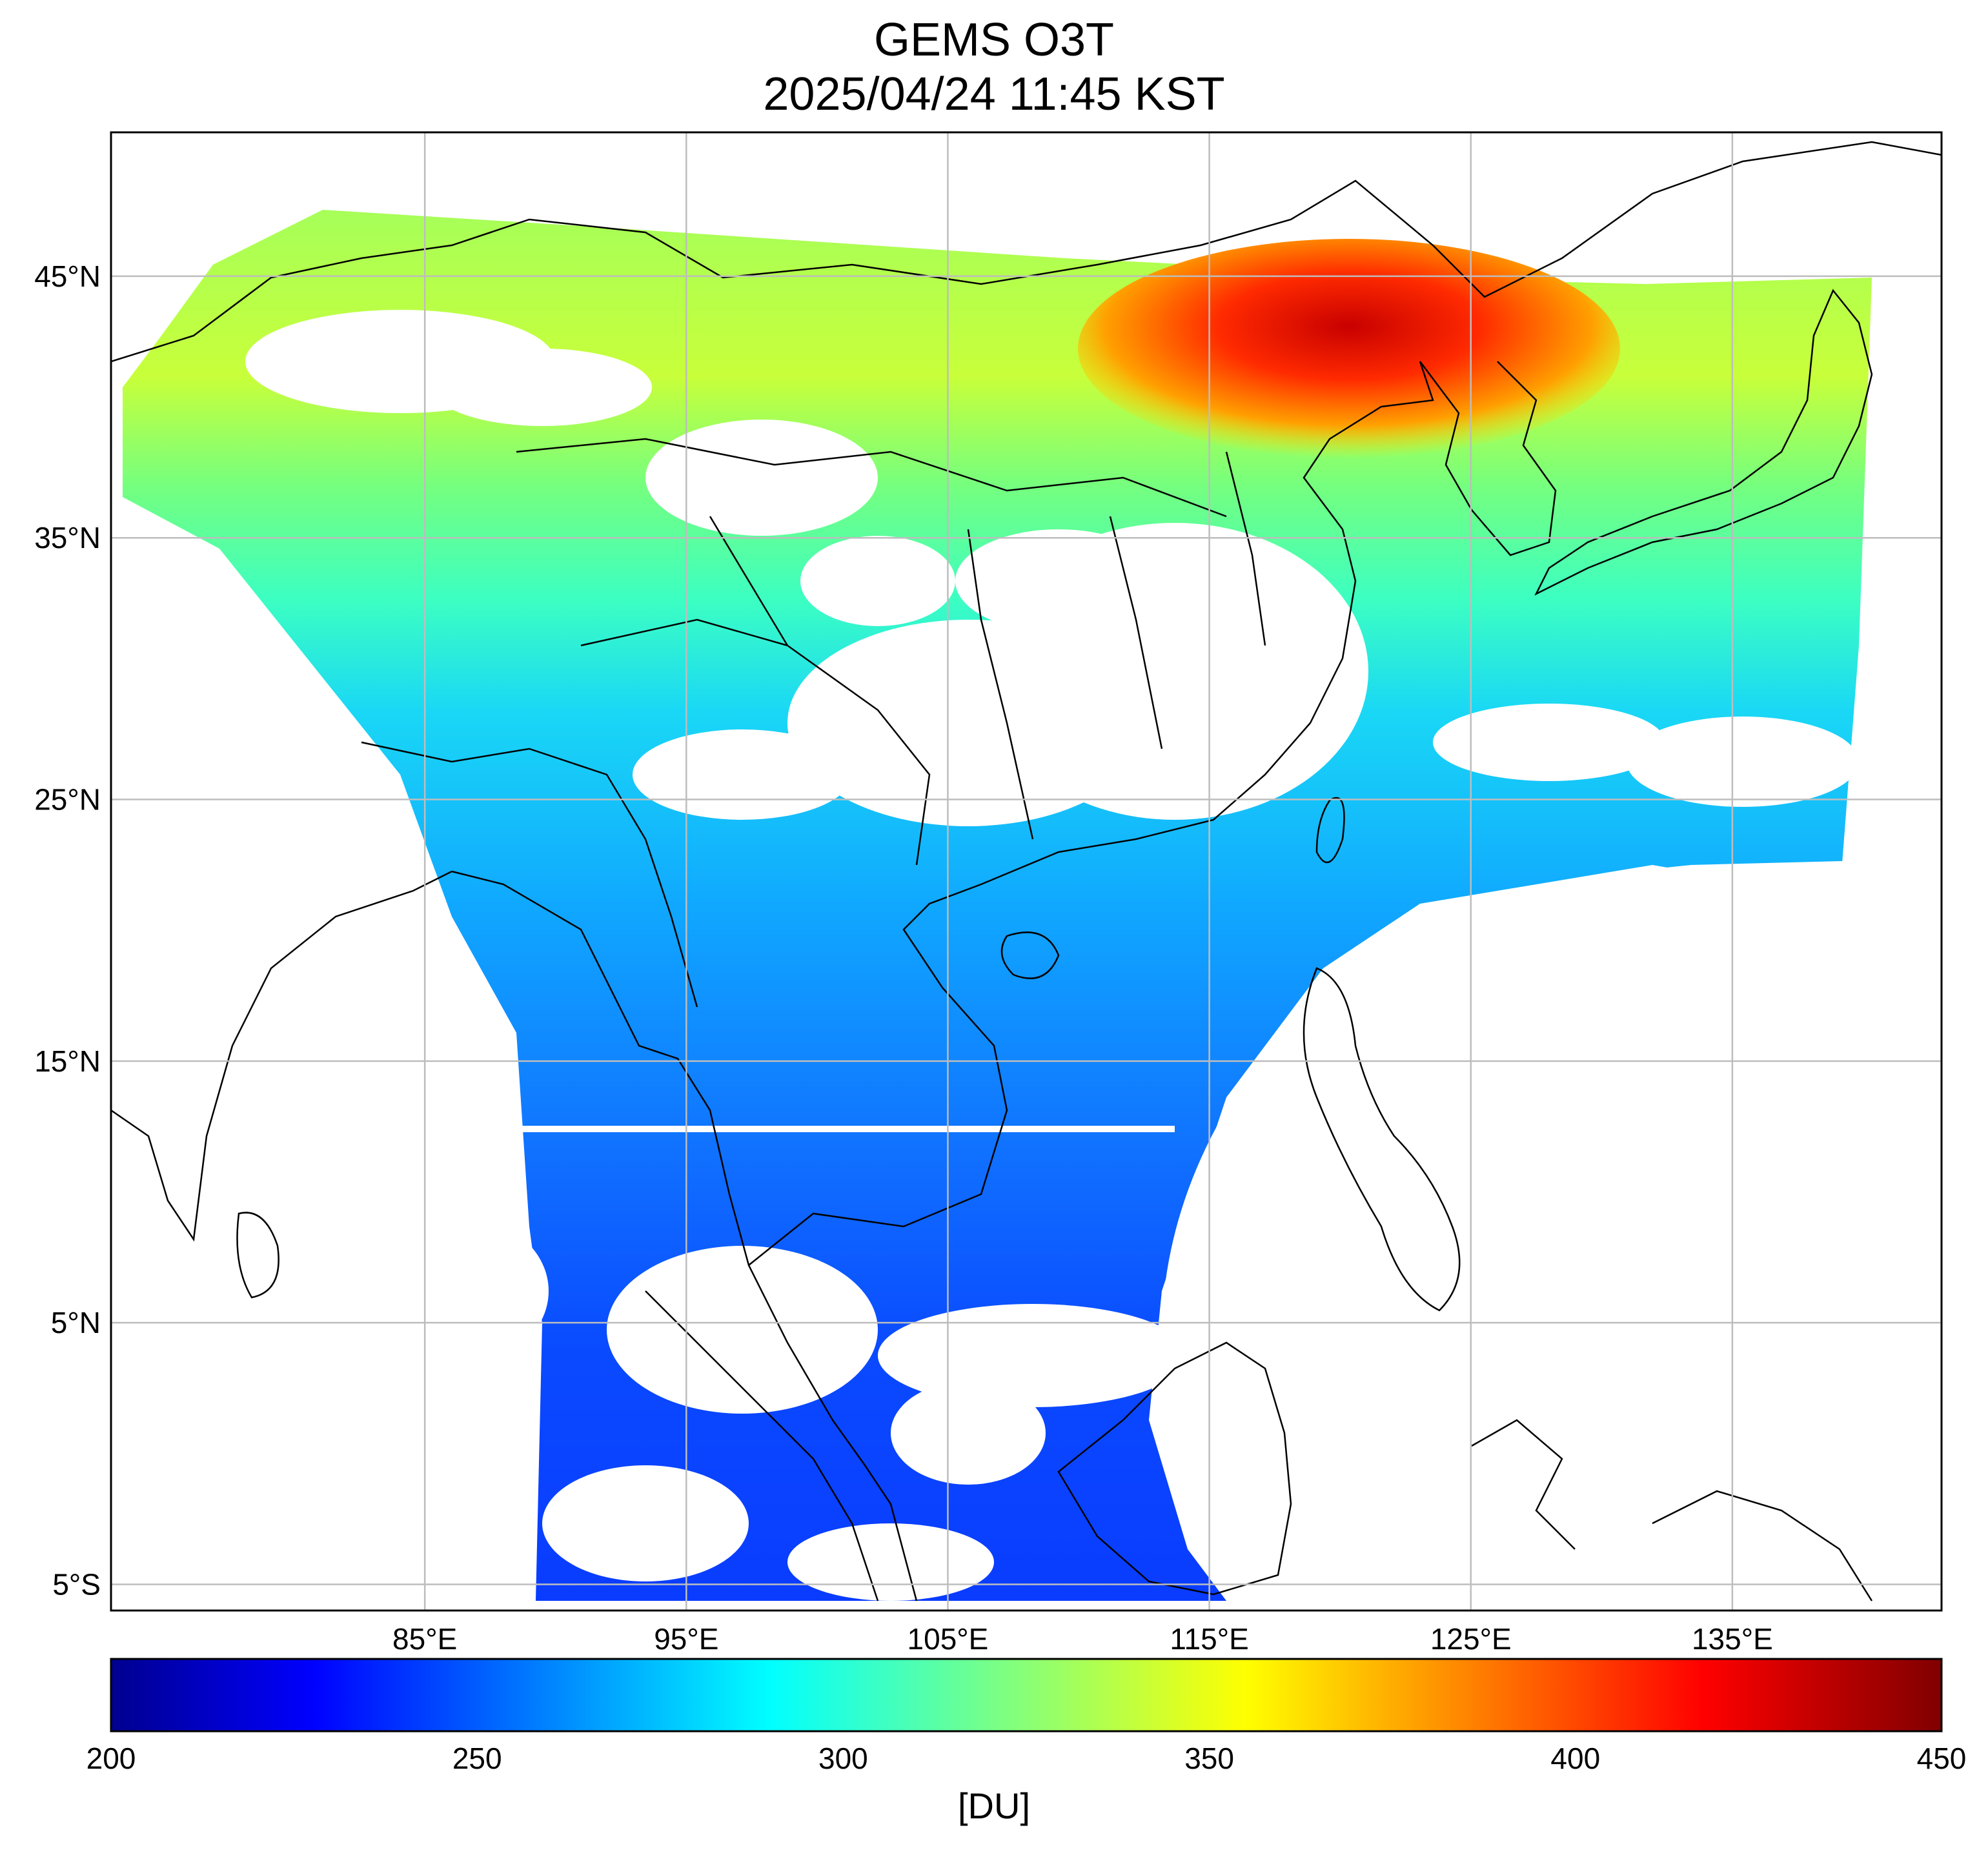 The width and height of the screenshot is (1988, 1850). What do you see at coordinates (1207, 623) in the screenshot?
I see `china-coast` at bounding box center [1207, 623].